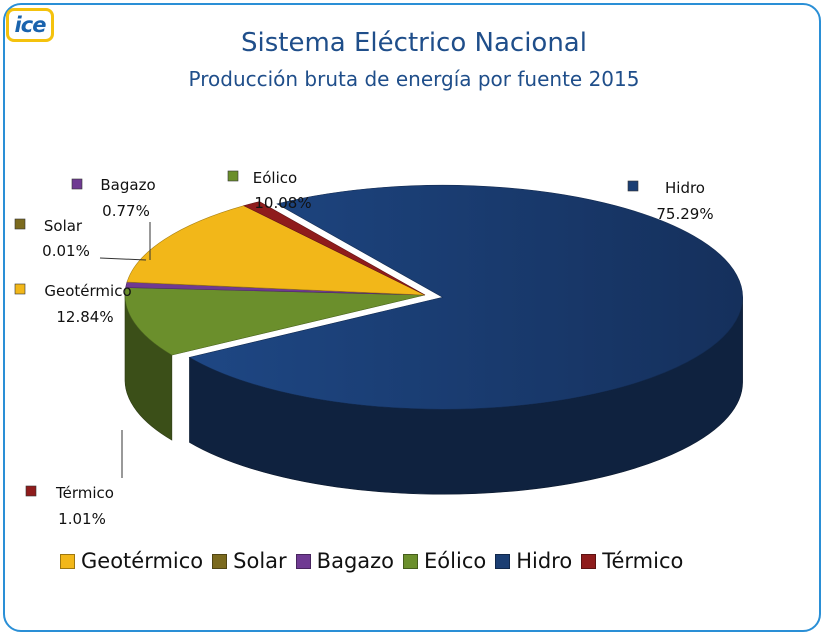  What do you see at coordinates (20, 289) in the screenshot?
I see `label-swatch-geotermico` at bounding box center [20, 289].